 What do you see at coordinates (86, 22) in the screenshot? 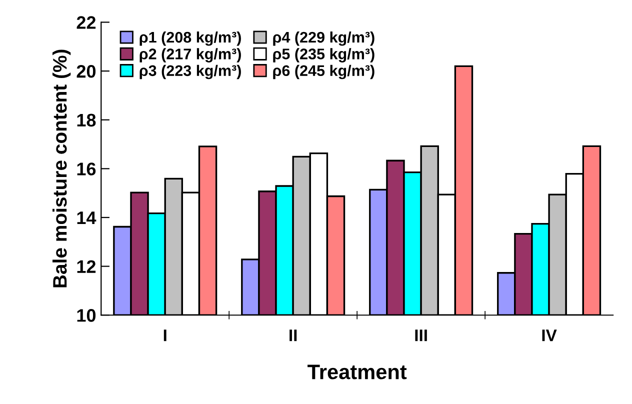
I see `y-tick-label: 22` at bounding box center [86, 22].